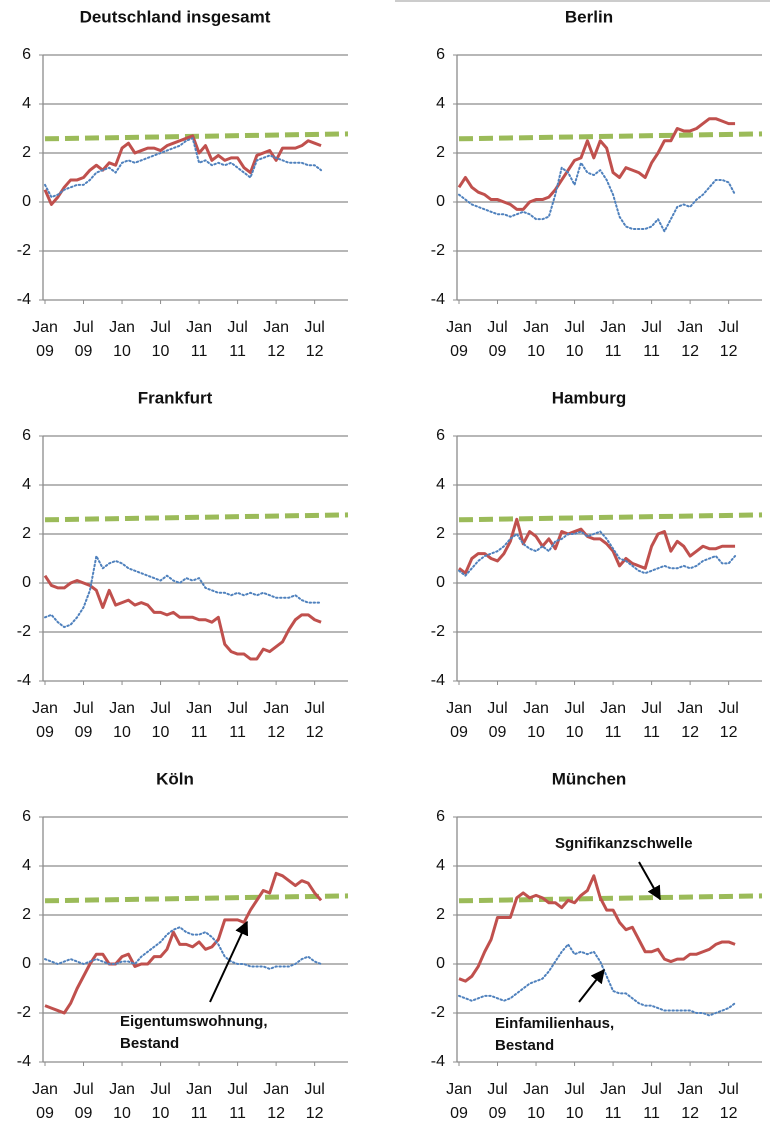  Describe the element at coordinates (589, 778) in the screenshot. I see `chart-title: München` at that location.